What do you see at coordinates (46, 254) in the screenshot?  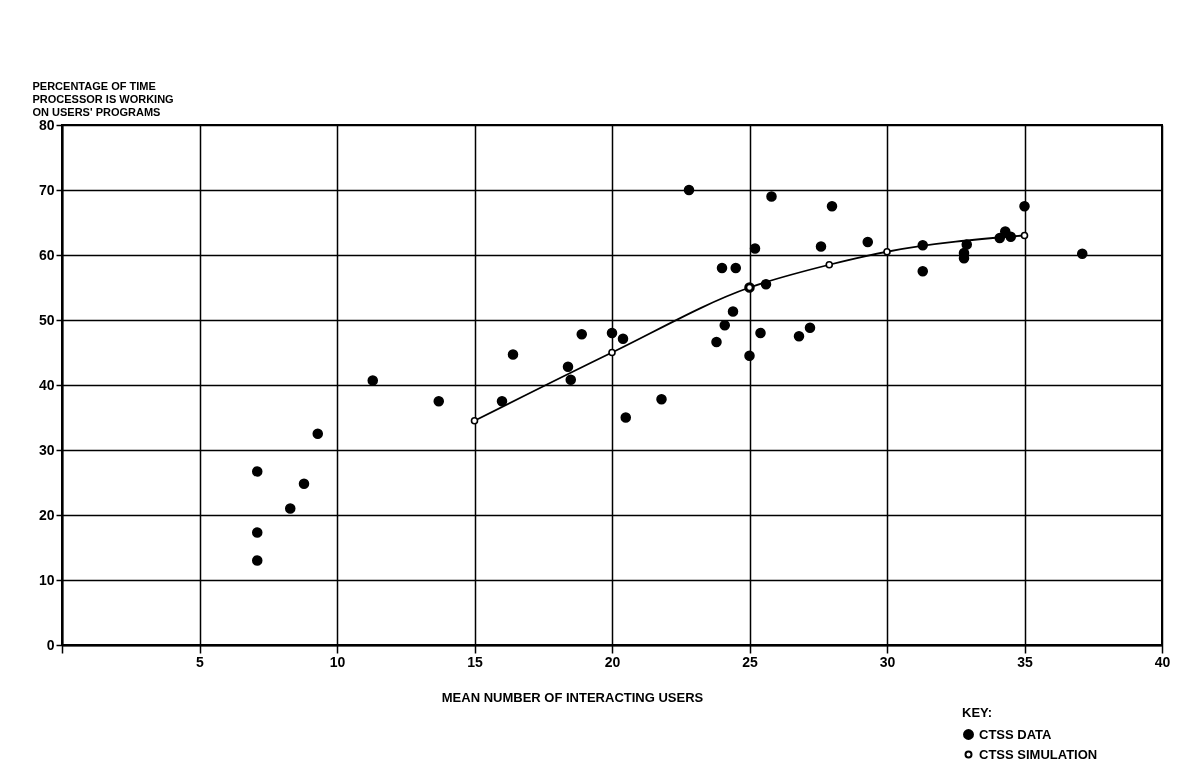 I see `y-tick-label: 60` at bounding box center [46, 254].